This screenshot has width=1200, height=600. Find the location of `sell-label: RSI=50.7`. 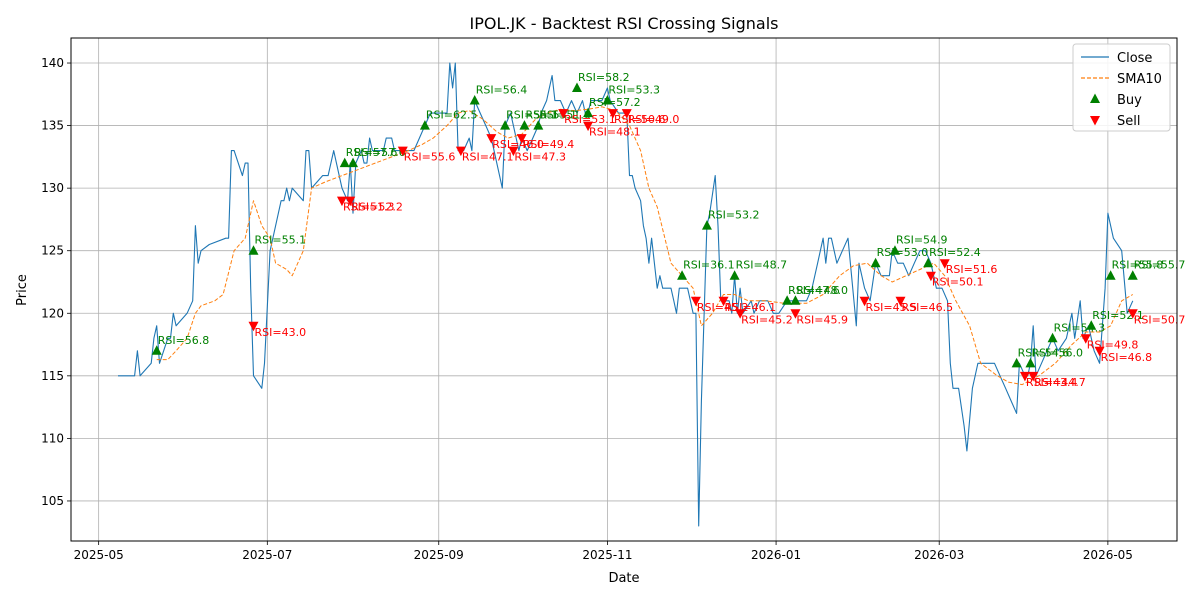

sell-label: RSI=50.7 is located at coordinates (1160, 319).